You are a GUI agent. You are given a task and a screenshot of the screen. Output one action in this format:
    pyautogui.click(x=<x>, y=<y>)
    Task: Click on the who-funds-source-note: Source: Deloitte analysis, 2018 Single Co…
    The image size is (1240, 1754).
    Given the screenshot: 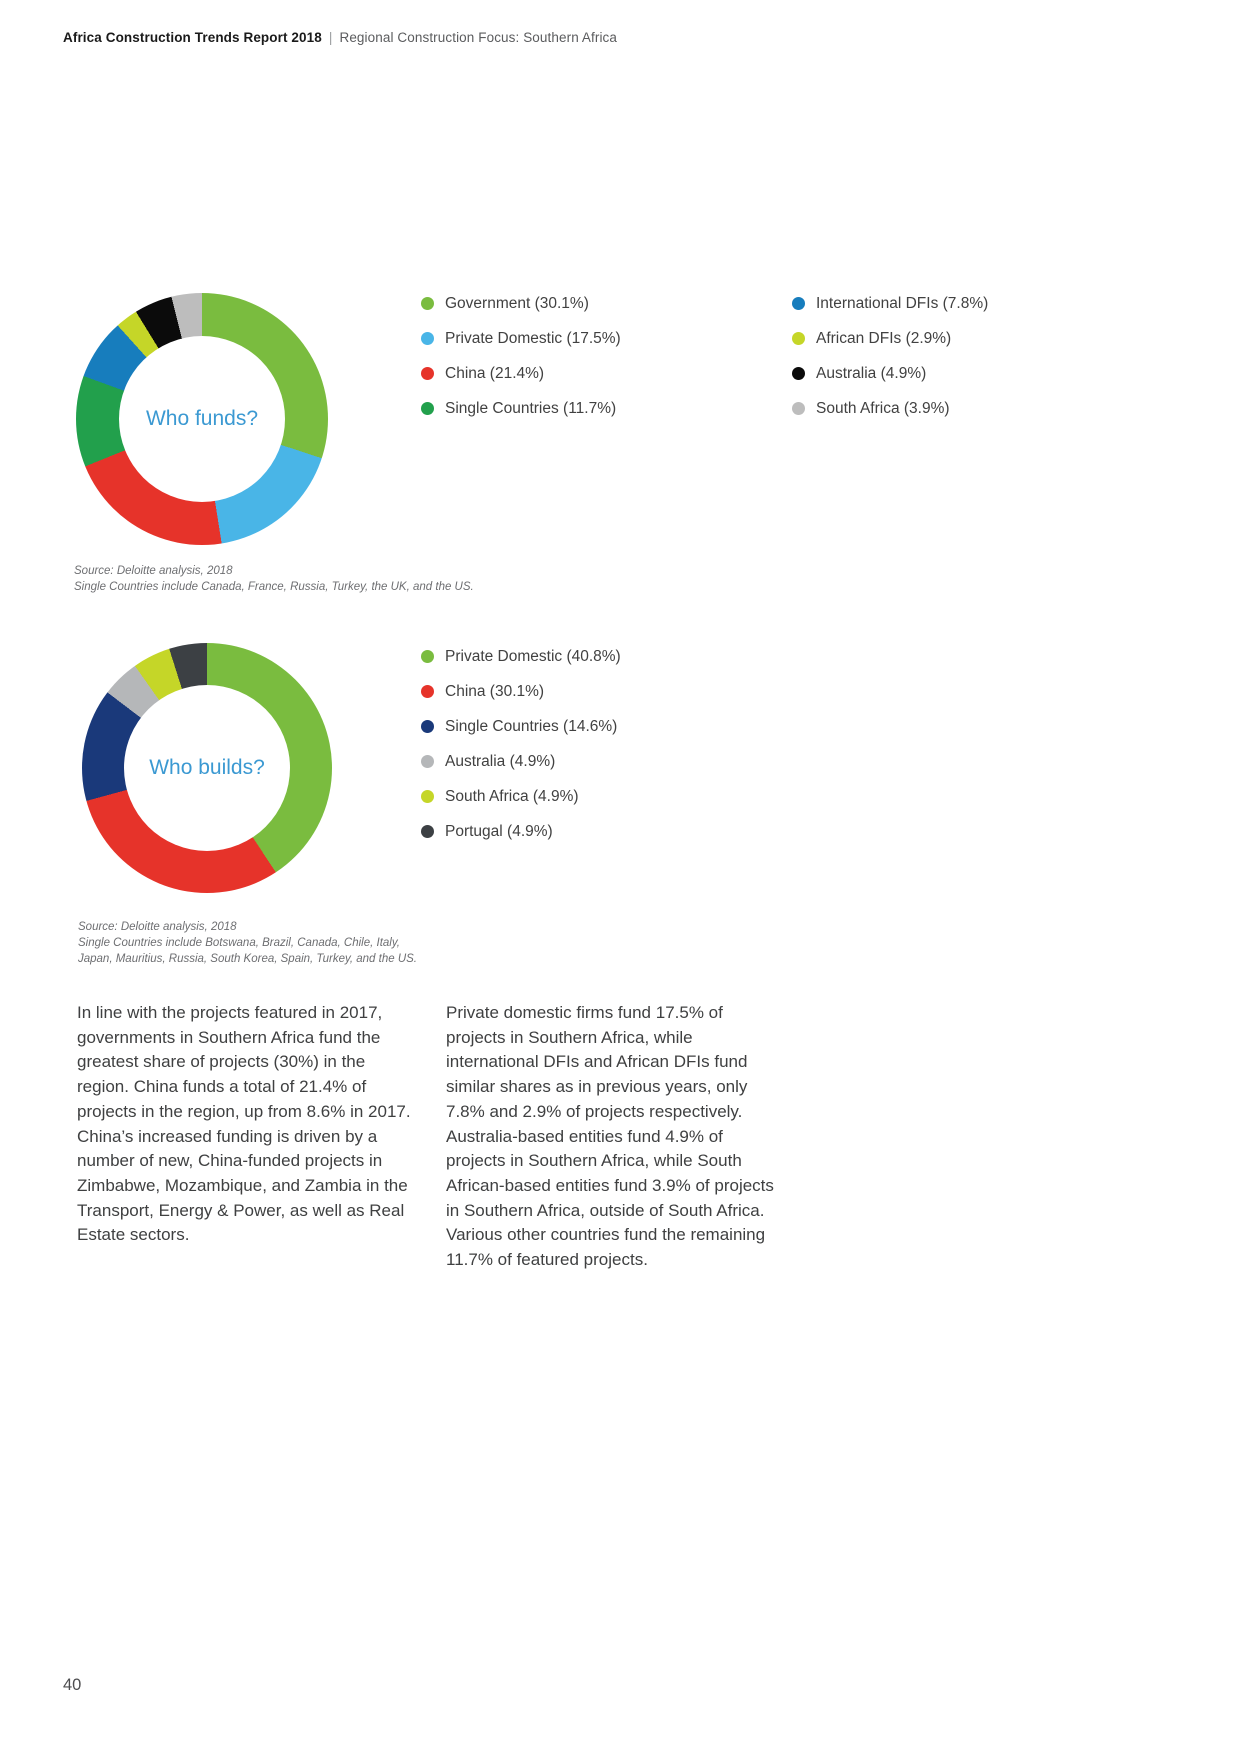 What is the action you would take?
    pyautogui.click(x=274, y=579)
    